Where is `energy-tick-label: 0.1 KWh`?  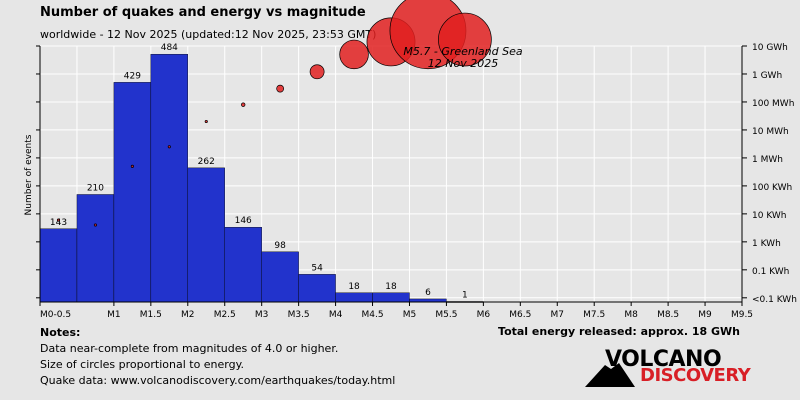
energy-tick-label: 0.1 KWh is located at coordinates (770, 272).